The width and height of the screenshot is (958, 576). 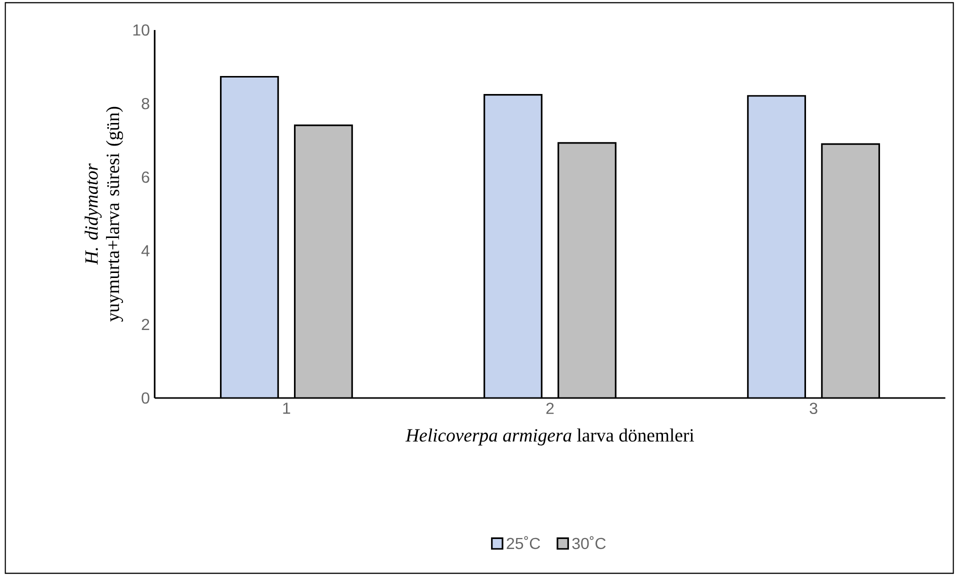 What do you see at coordinates (589, 543) in the screenshot?
I see `legend-label: 30˚C` at bounding box center [589, 543].